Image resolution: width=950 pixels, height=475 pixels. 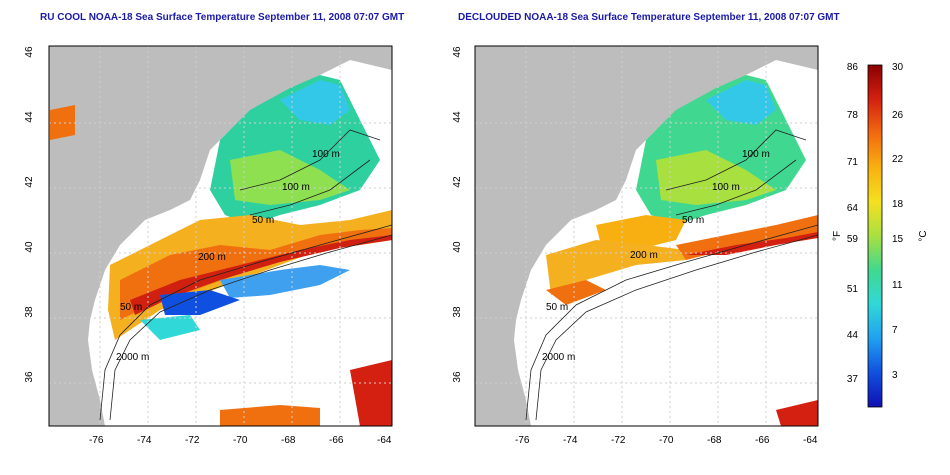 What do you see at coordinates (853, 289) in the screenshot?
I see `f-tick: 51` at bounding box center [853, 289].